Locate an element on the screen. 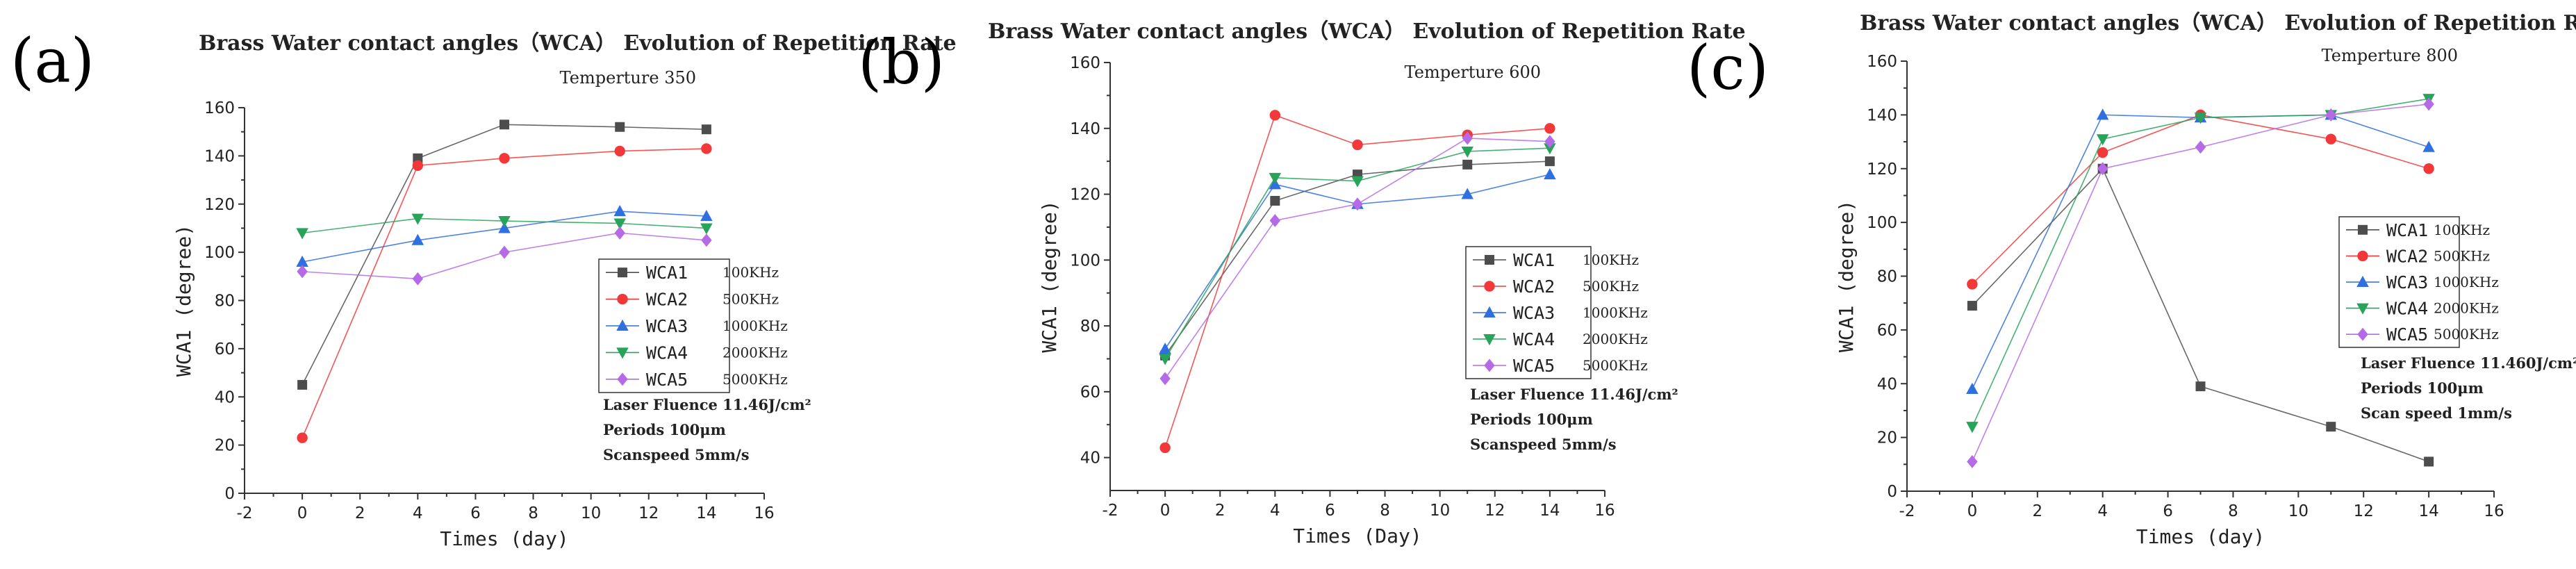 The image size is (2576, 569). annotation-text: Scan speed 1mm/s is located at coordinates (2437, 413).